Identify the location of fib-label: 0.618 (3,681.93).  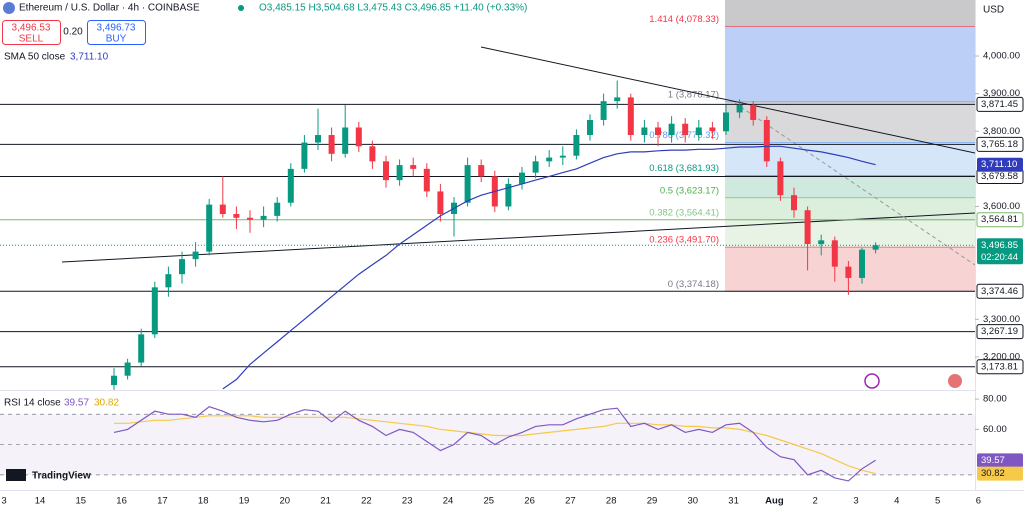
(684, 168).